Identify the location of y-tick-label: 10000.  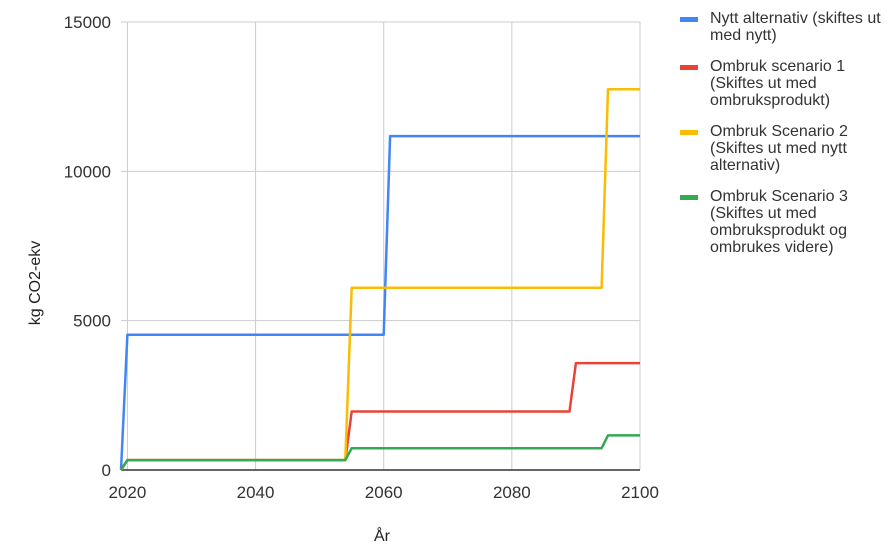
(87, 171).